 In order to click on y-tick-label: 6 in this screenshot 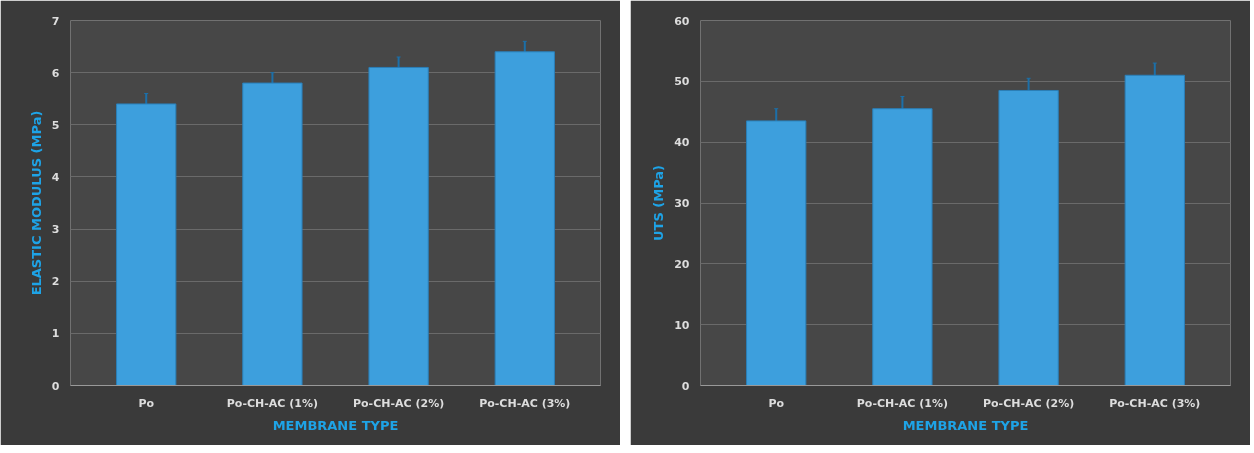, I will do `click(55, 73)`.